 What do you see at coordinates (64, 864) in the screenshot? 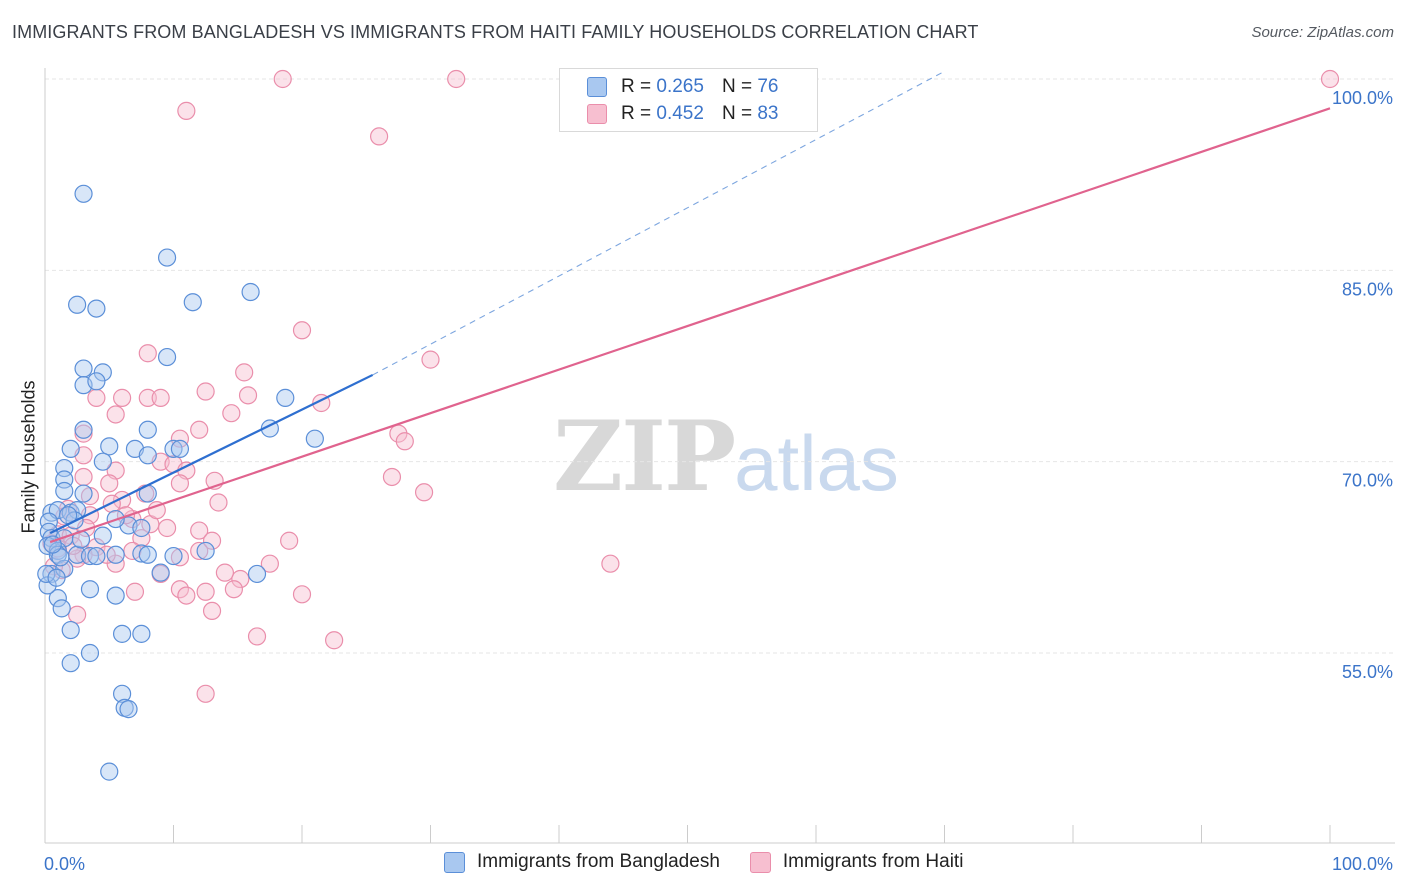
I see `x-tick-label-min: 0.0%` at bounding box center [64, 864].